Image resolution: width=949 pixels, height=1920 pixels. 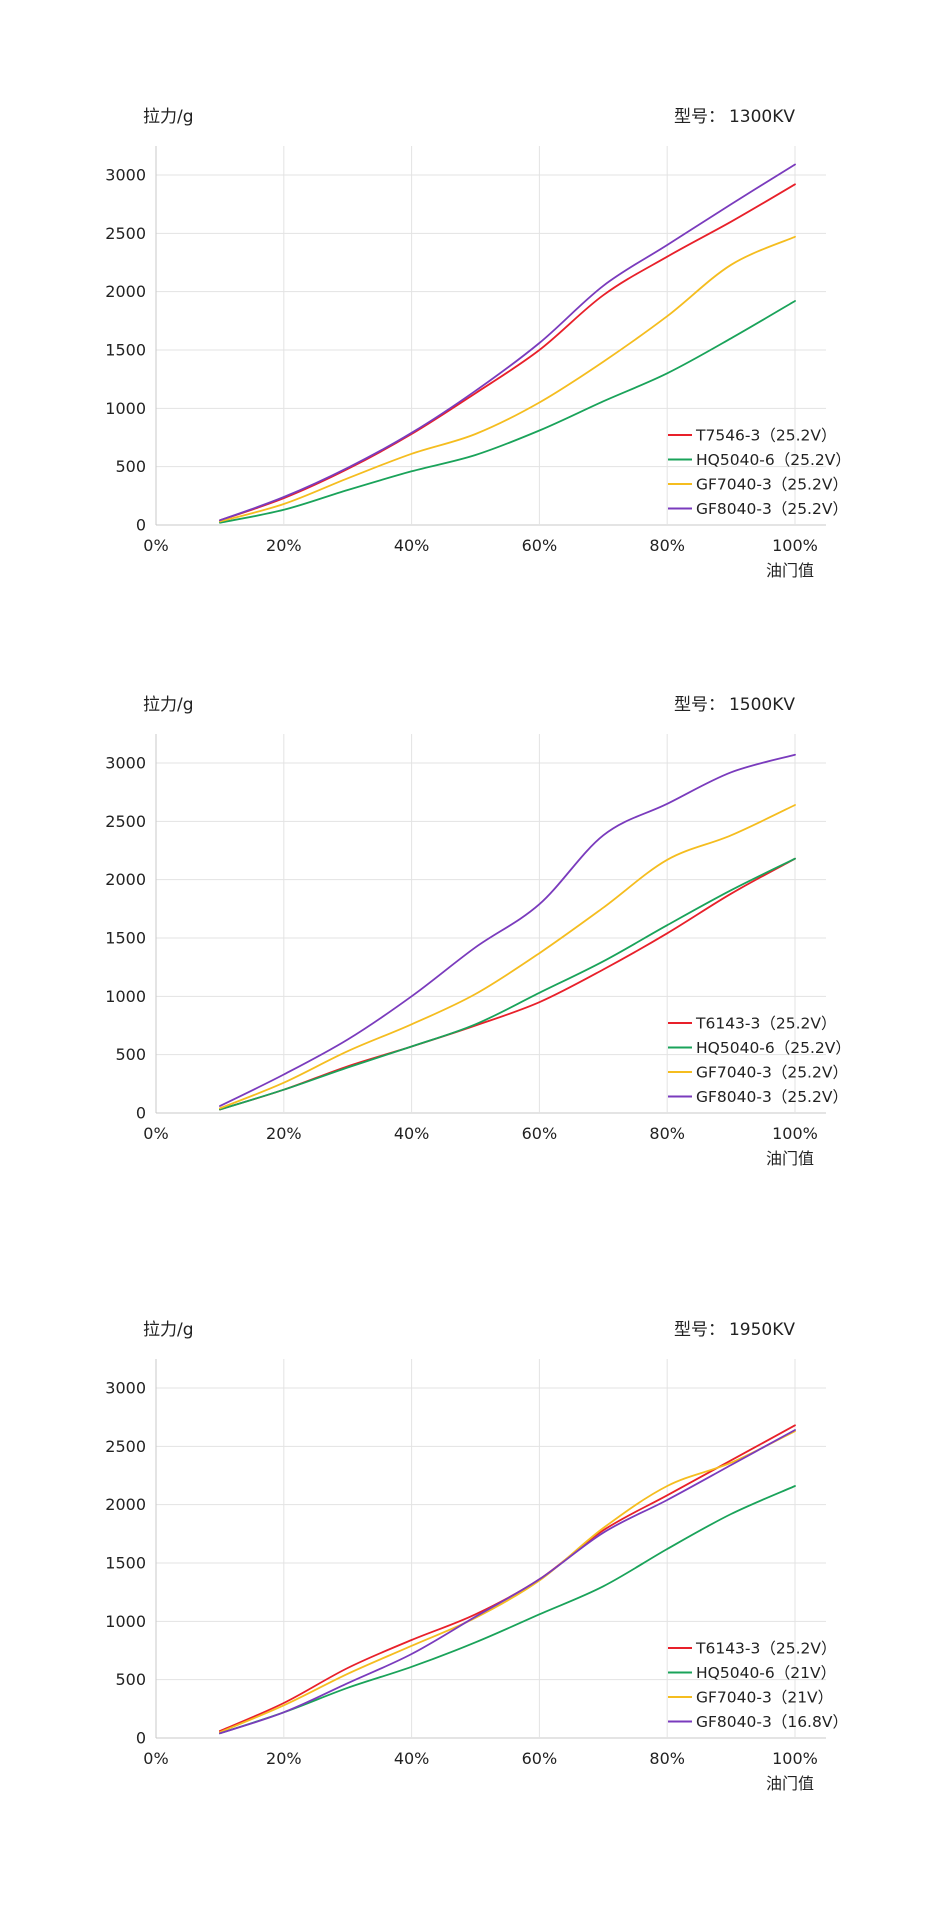 What do you see at coordinates (766, 1673) in the screenshot?
I see `legend-label: HQ5040-6（21V）` at bounding box center [766, 1673].